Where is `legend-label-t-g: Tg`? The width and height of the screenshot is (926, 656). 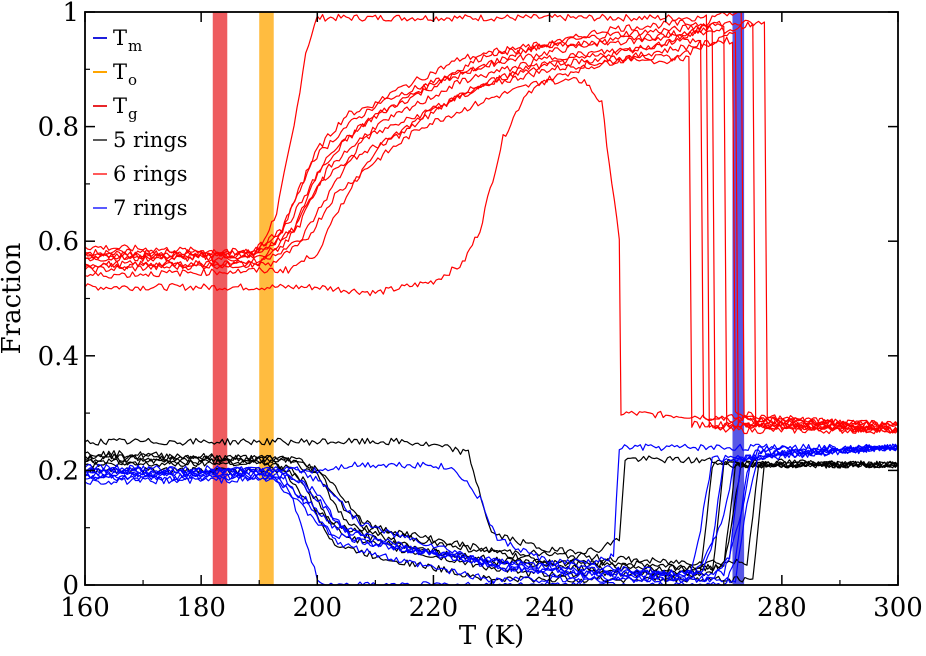 legend-label-t-g: Tg is located at coordinates (125, 108).